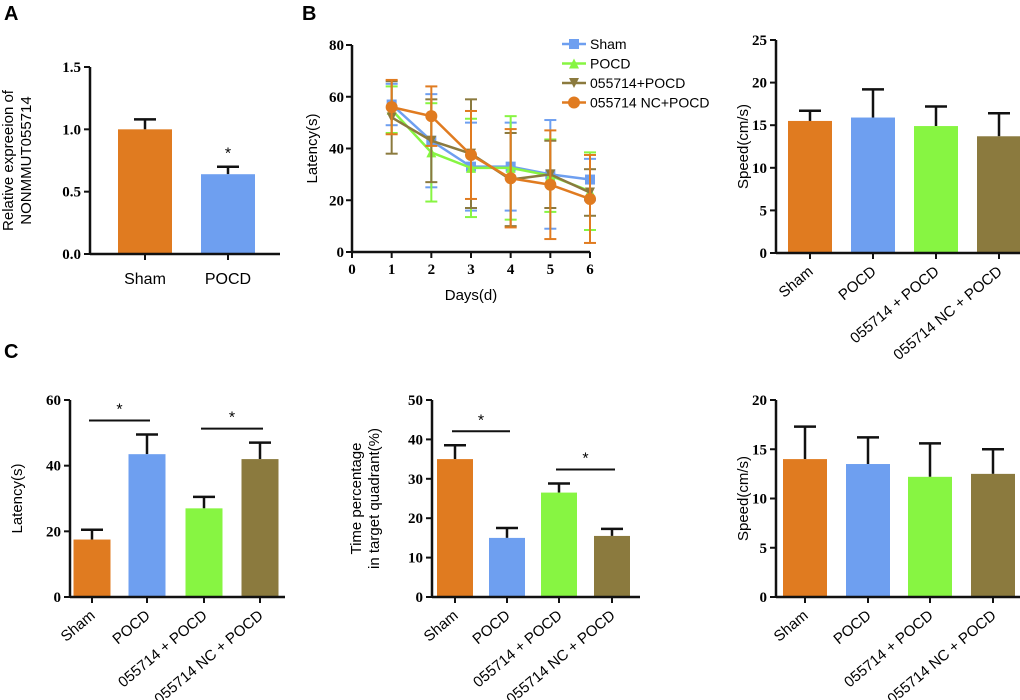  What do you see at coordinates (11, 14) in the screenshot?
I see `panel-label-a: A` at bounding box center [11, 14].